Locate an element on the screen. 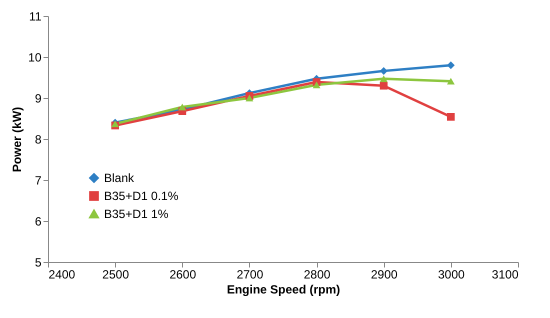 The width and height of the screenshot is (550, 318). x-tick-label: 2500 is located at coordinates (116, 275).